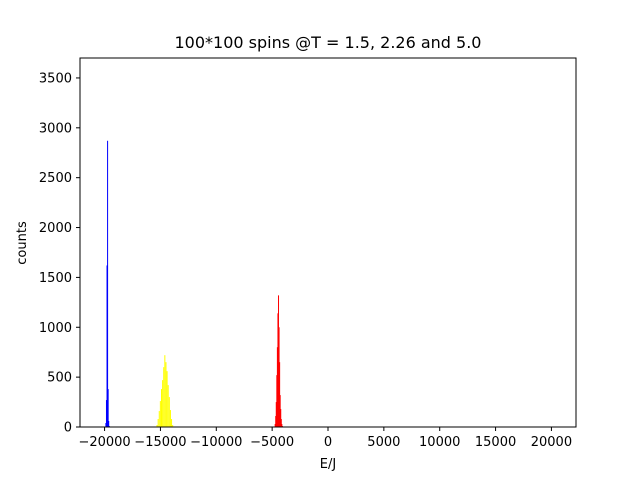 This screenshot has width=640, height=480. What do you see at coordinates (55, 78) in the screenshot?
I see `y-tick-label: 3500` at bounding box center [55, 78].